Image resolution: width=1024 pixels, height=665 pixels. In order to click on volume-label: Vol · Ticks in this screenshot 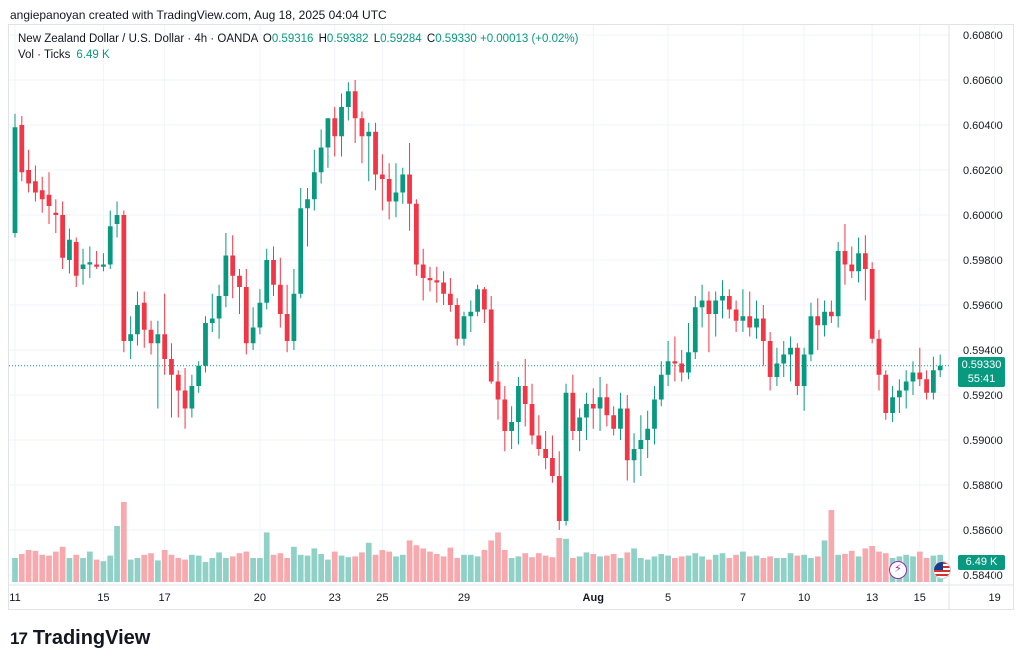, I will do `click(44, 55)`.